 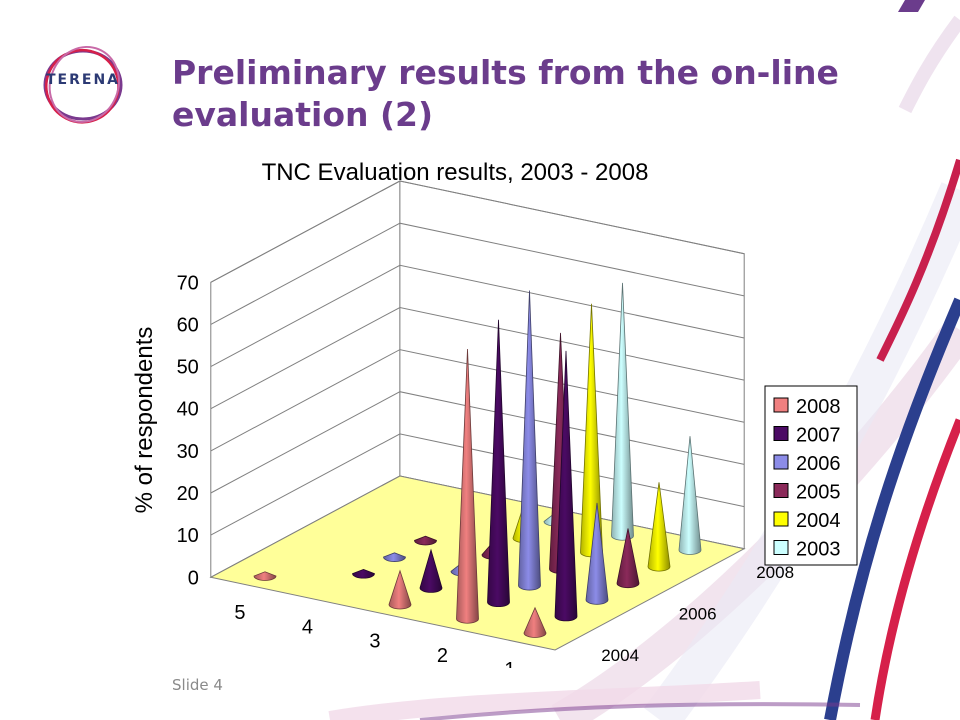 I want to click on y-tick-label: 10, so click(x=188, y=536).